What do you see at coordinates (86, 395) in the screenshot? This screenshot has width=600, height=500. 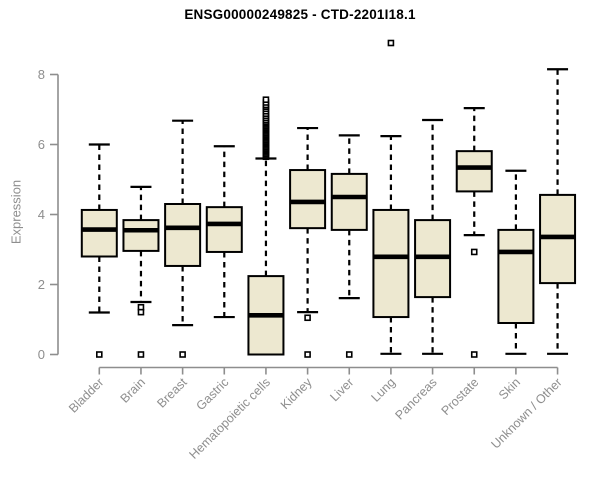 I see `x-tick-label: Bladder` at bounding box center [86, 395].